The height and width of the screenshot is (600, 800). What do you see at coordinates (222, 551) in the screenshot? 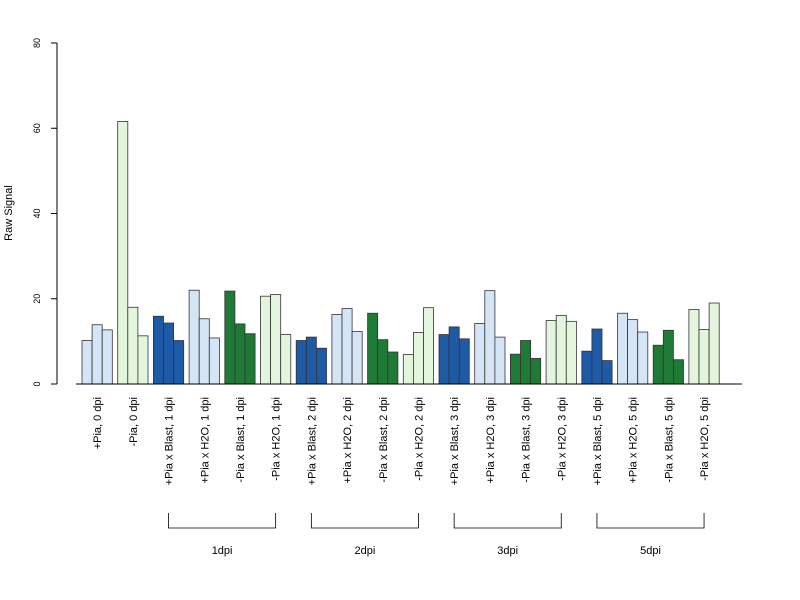
I see `group-label: 1dpi` at bounding box center [222, 551].